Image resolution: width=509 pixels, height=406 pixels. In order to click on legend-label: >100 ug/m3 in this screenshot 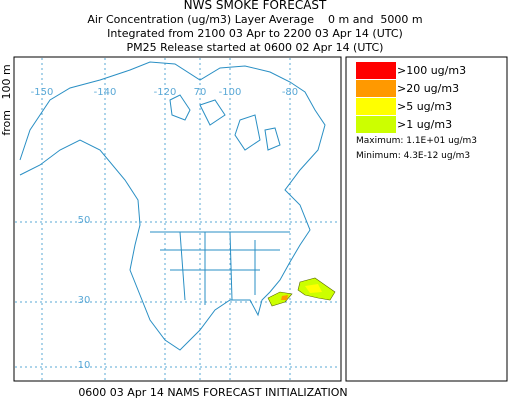, I will do `click(431, 70)`.